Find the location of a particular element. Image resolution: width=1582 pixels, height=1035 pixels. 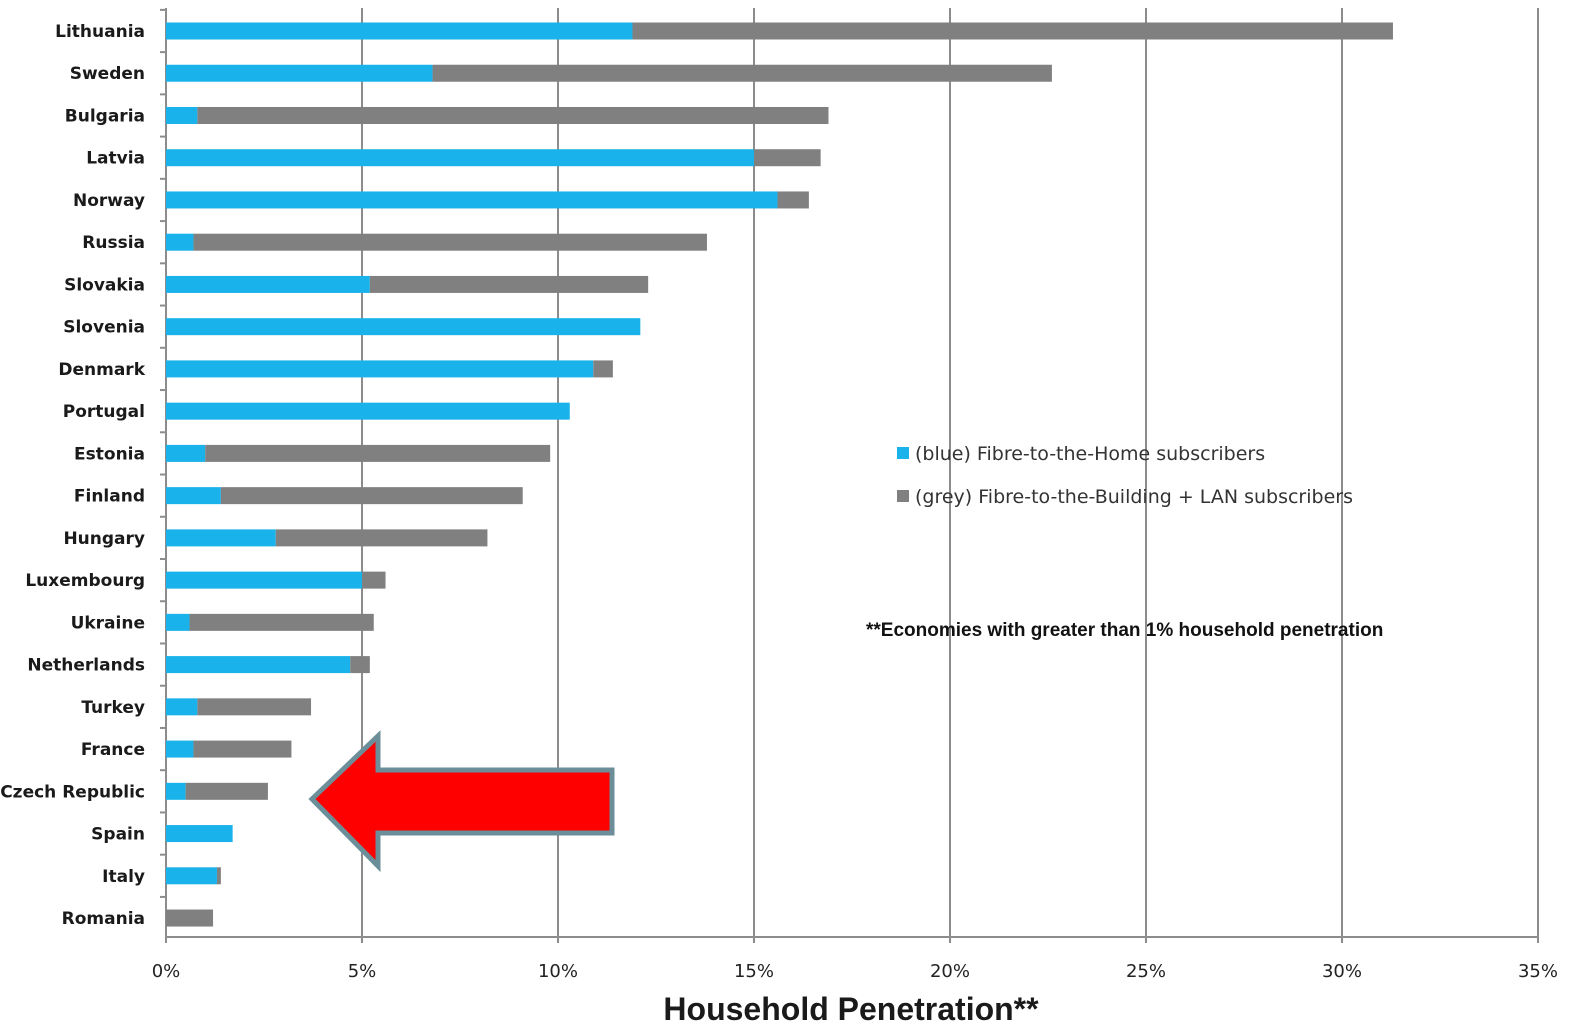

x-tick-labels: 0% 5% 10% 15% 20% 25% 30% 35% is located at coordinates (855, 971).